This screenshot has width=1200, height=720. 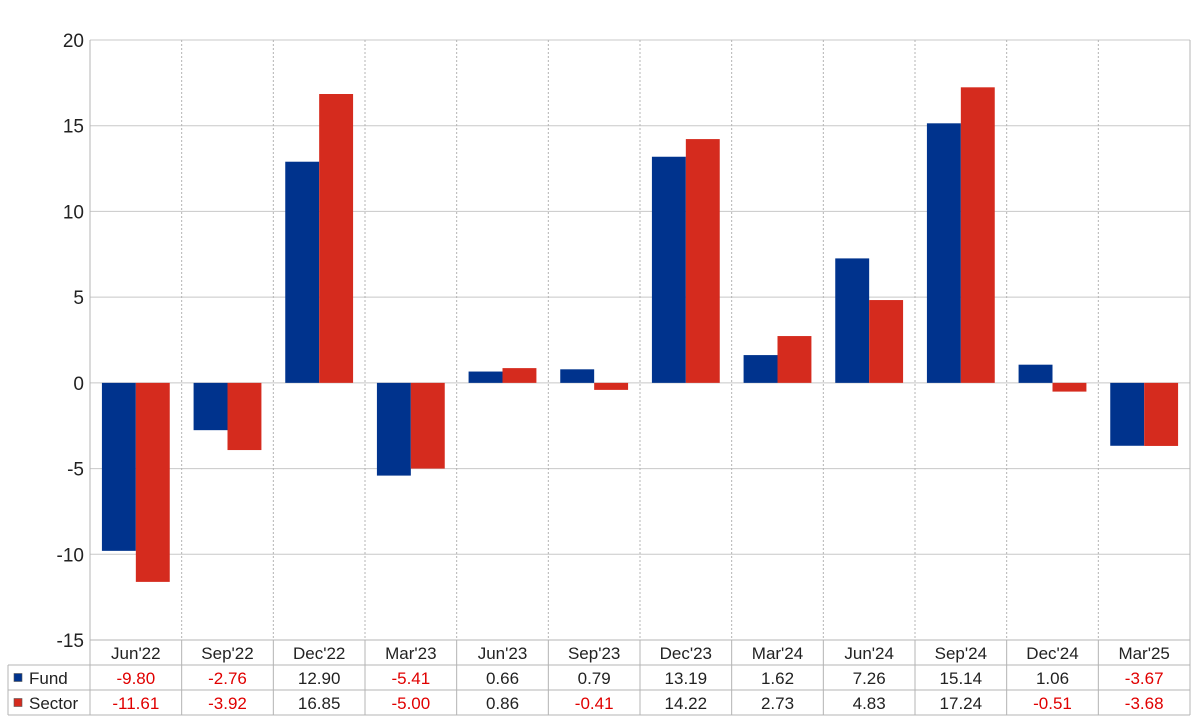 What do you see at coordinates (869, 703) in the screenshot?
I see `data-label-sector: 4.83` at bounding box center [869, 703].